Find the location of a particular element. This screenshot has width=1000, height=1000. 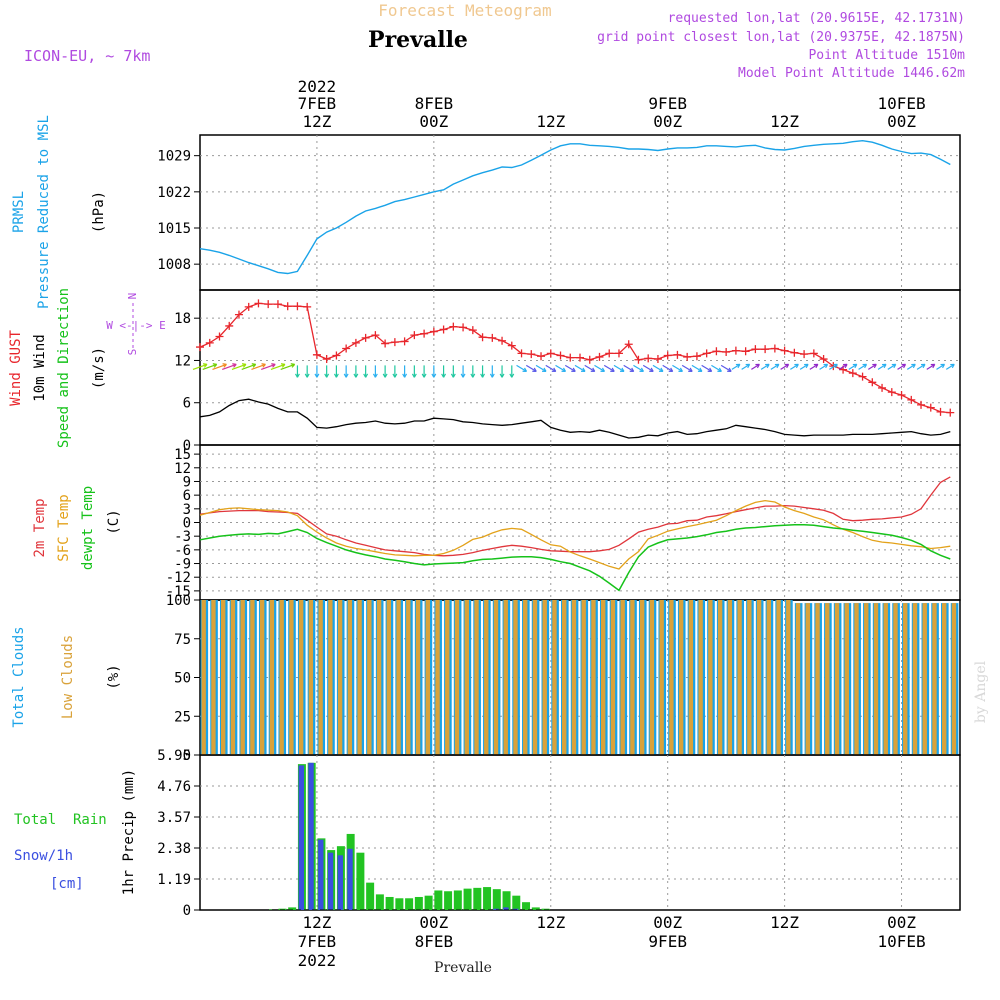

y-tick-label: 2.38 is located at coordinates (174, 849).